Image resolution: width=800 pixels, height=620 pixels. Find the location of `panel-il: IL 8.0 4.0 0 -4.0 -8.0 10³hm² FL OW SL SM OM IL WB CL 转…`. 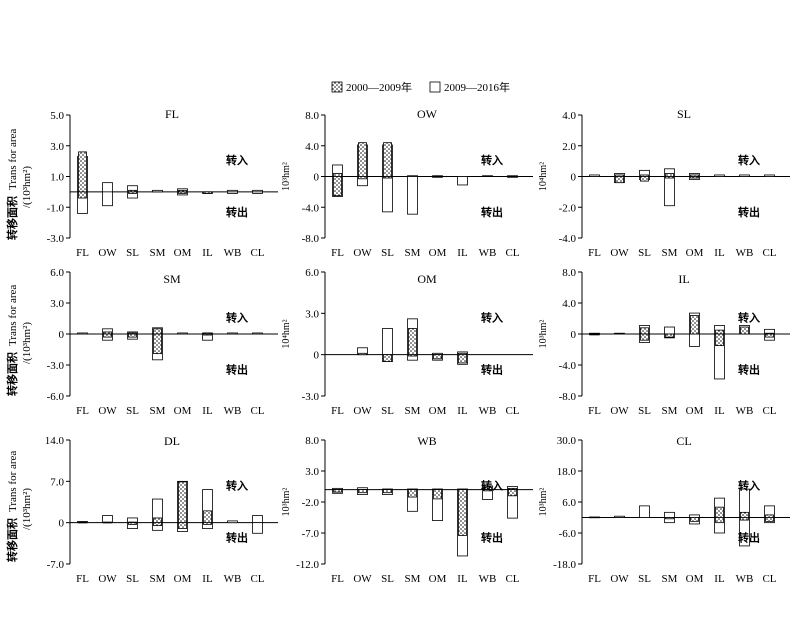

panel-il: IL 8.0 4.0 0 -4.0 -8.0 10³hm² FL OW SL SM OM IL WB CL 转… is located at coordinates (664, 342).